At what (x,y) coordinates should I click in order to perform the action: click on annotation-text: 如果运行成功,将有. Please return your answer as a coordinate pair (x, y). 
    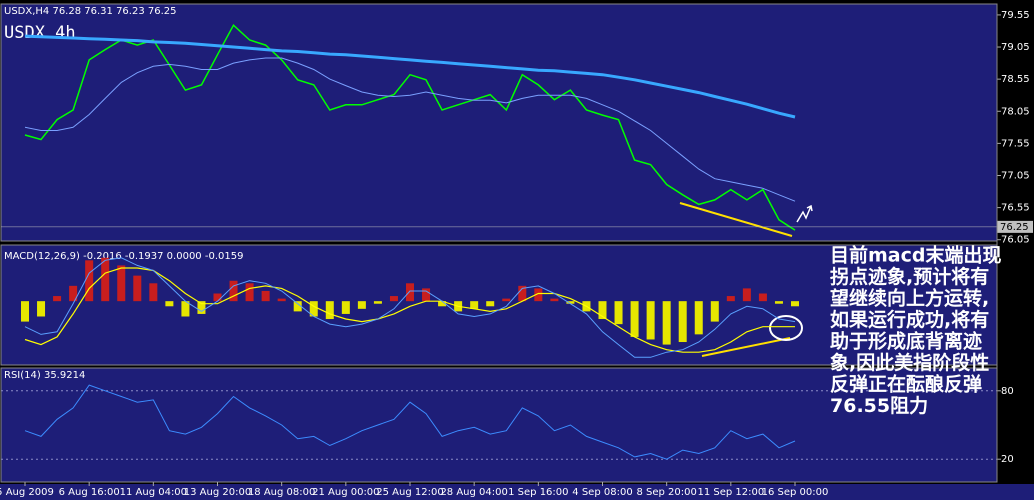
    Looking at the image, I should click on (909, 319).